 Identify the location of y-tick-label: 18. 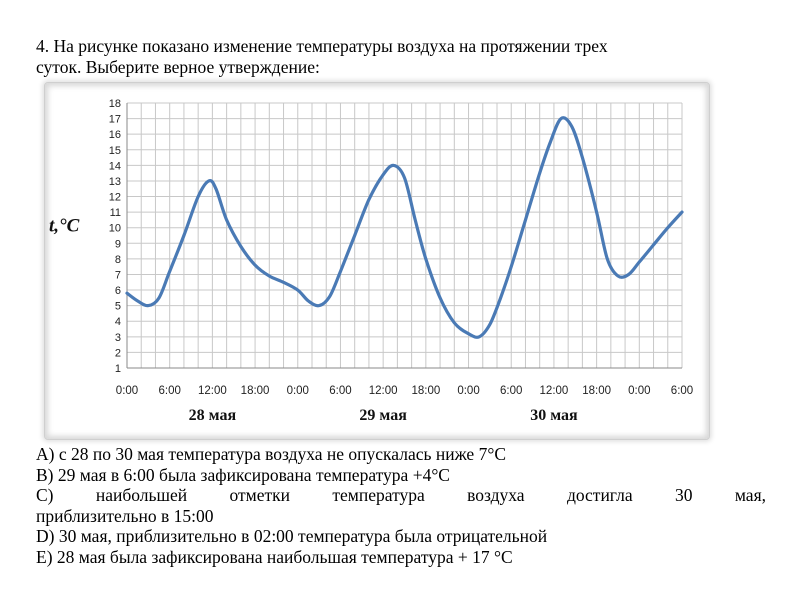
(115, 104).